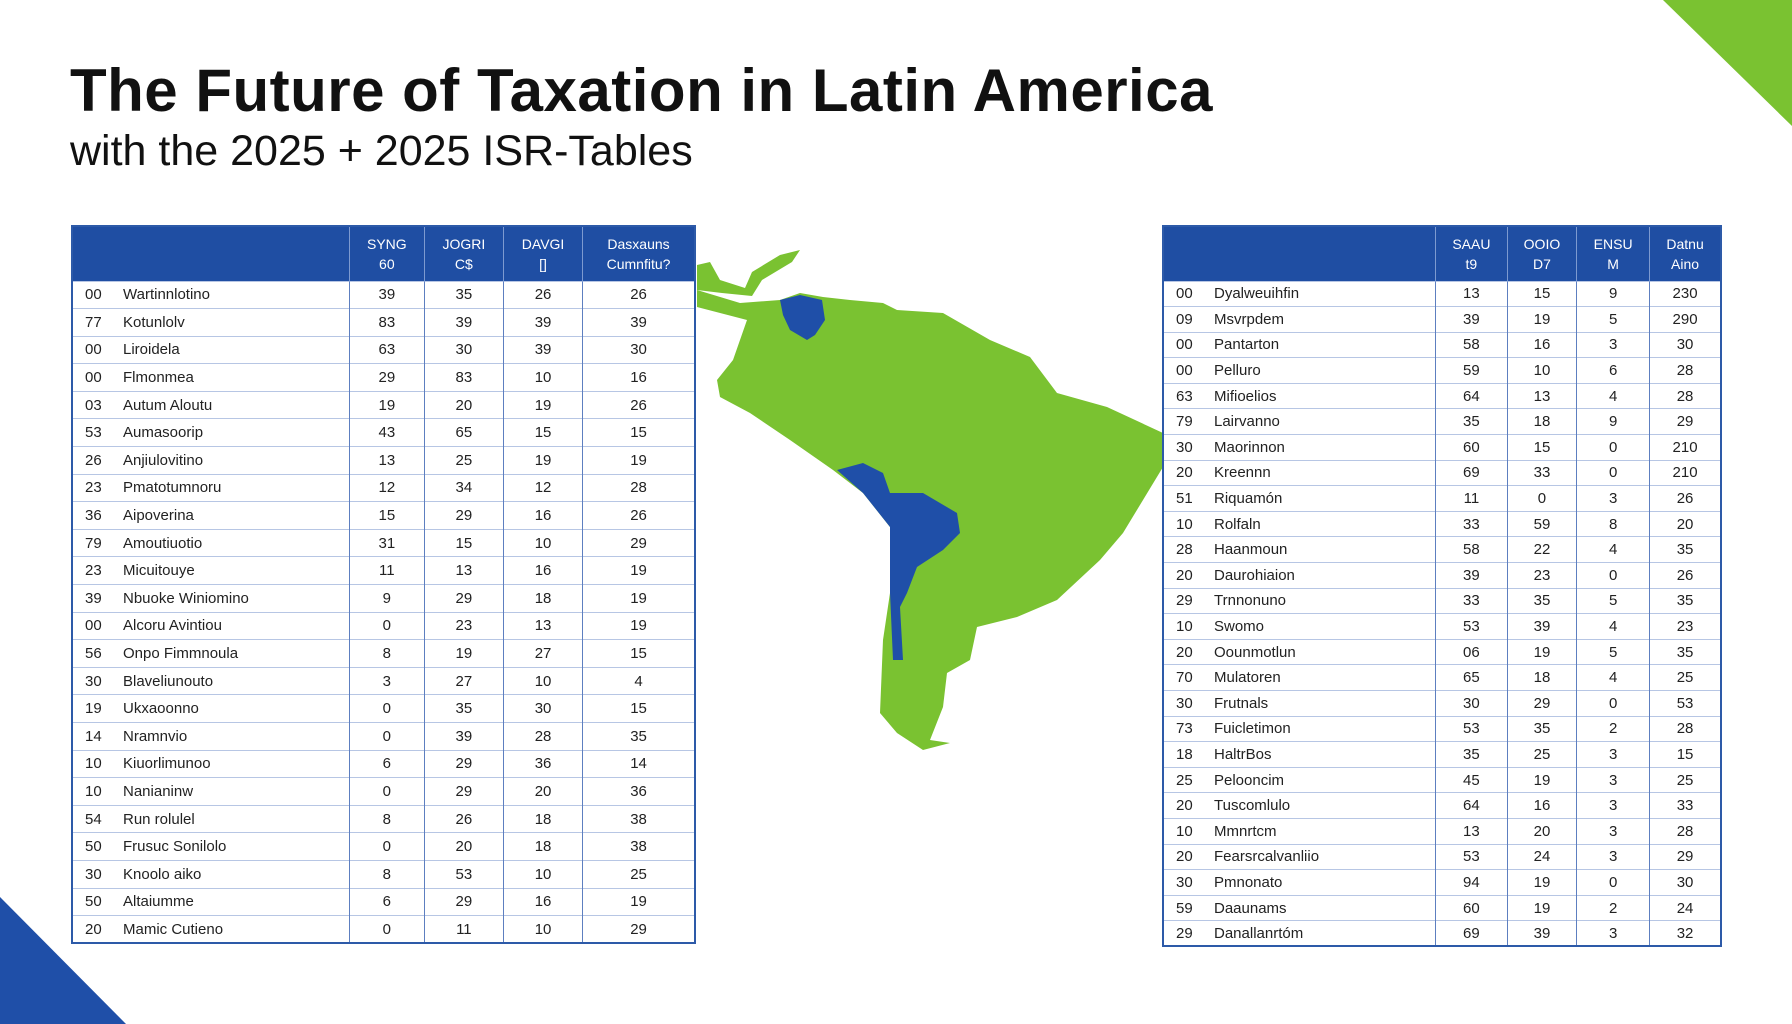 The image size is (1792, 1024). I want to click on row-name: Trnnonuno, so click(1322, 600).